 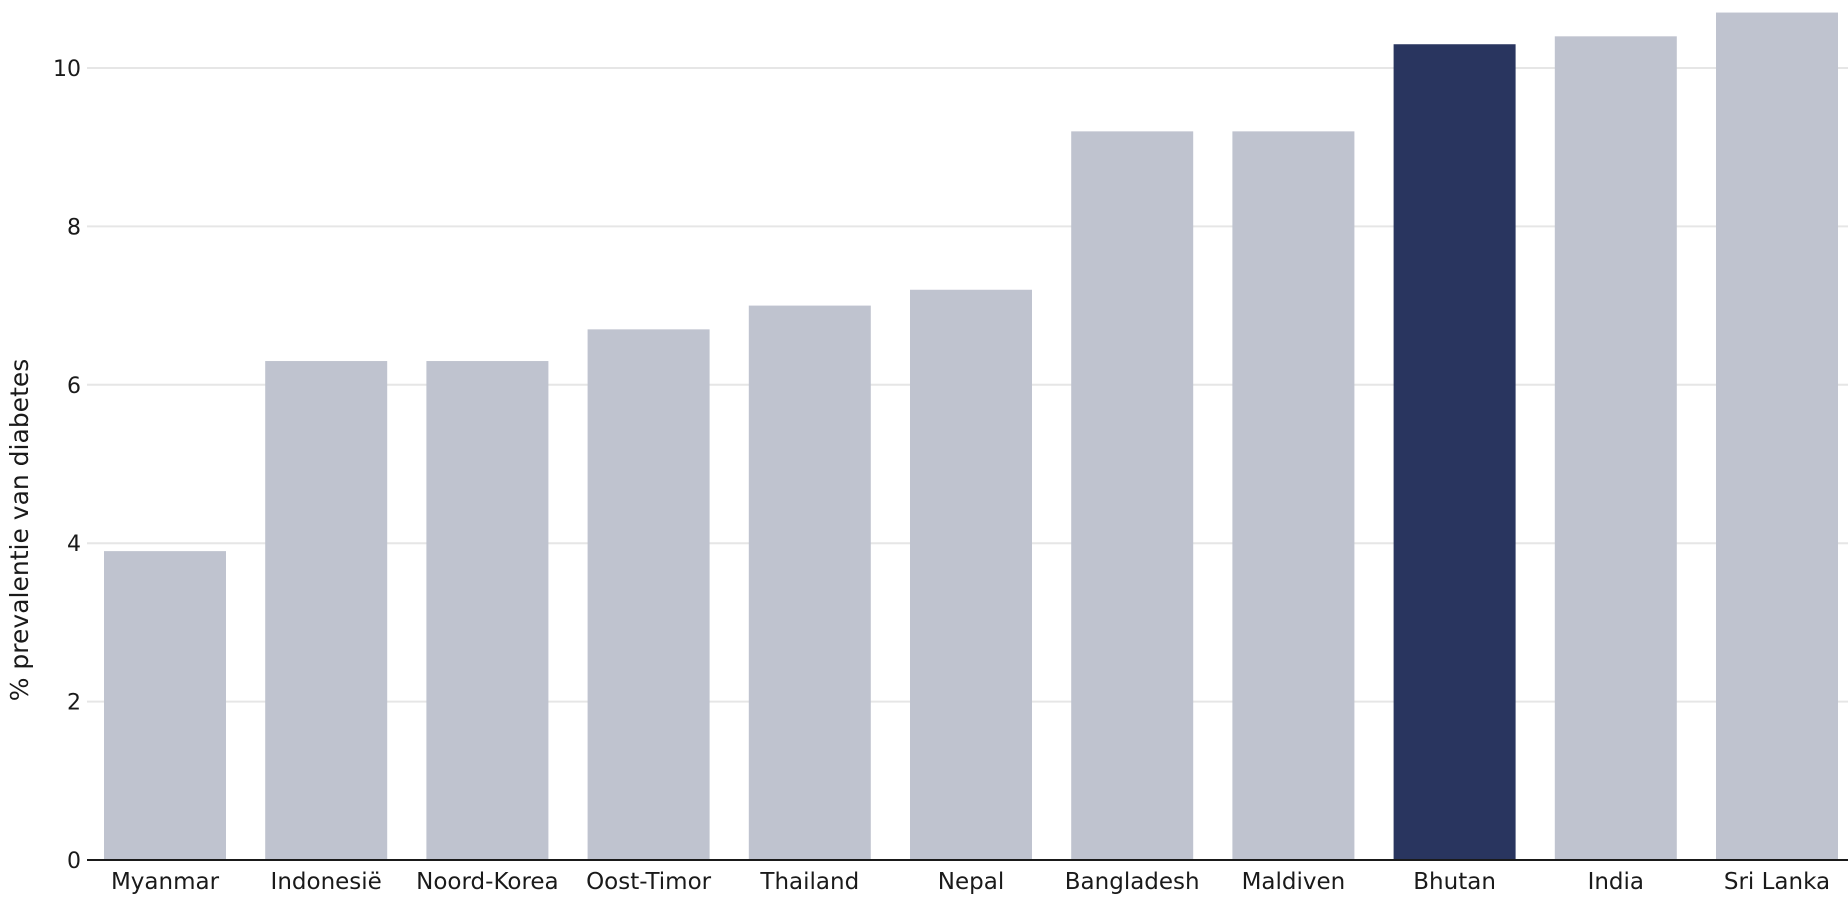 What do you see at coordinates (1615, 448) in the screenshot?
I see `bar-india` at bounding box center [1615, 448].